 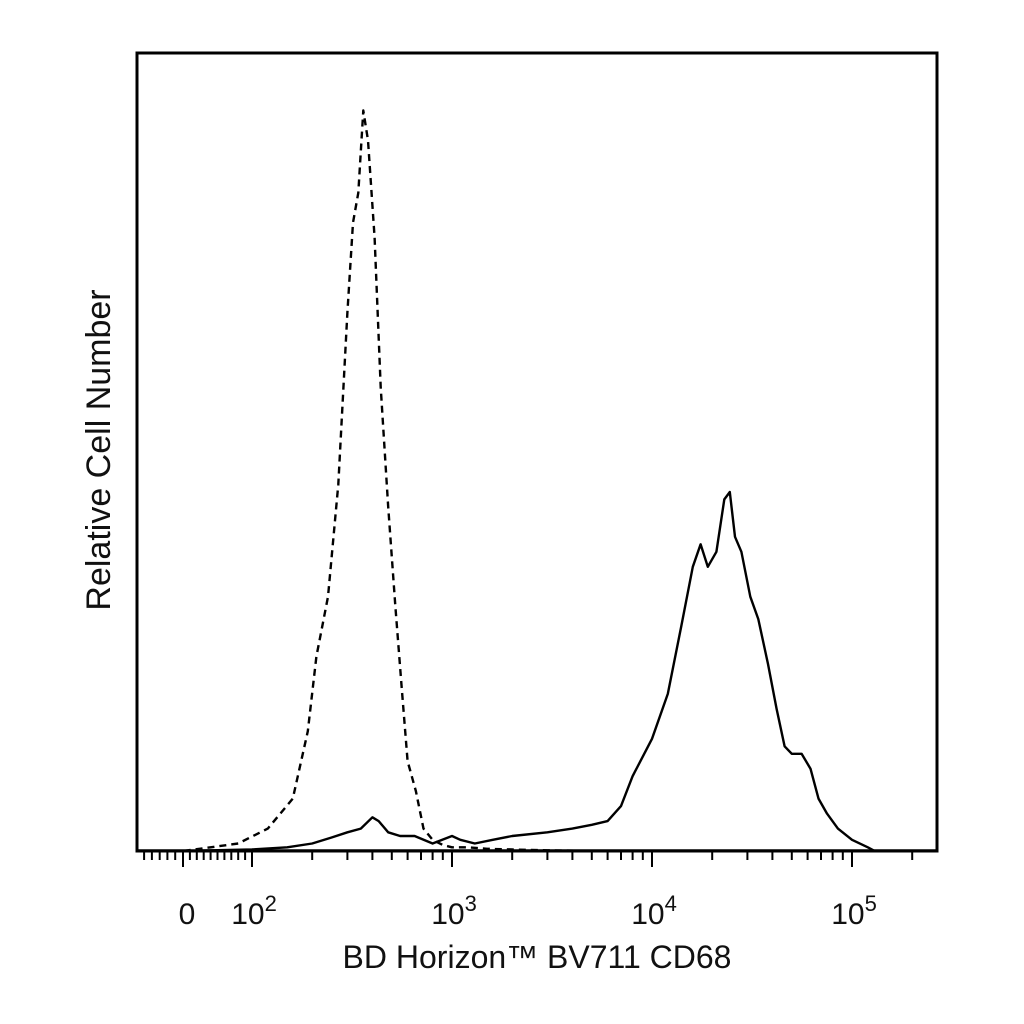 I want to click on y-axis-label: Relative Cell Number, so click(x=99, y=449).